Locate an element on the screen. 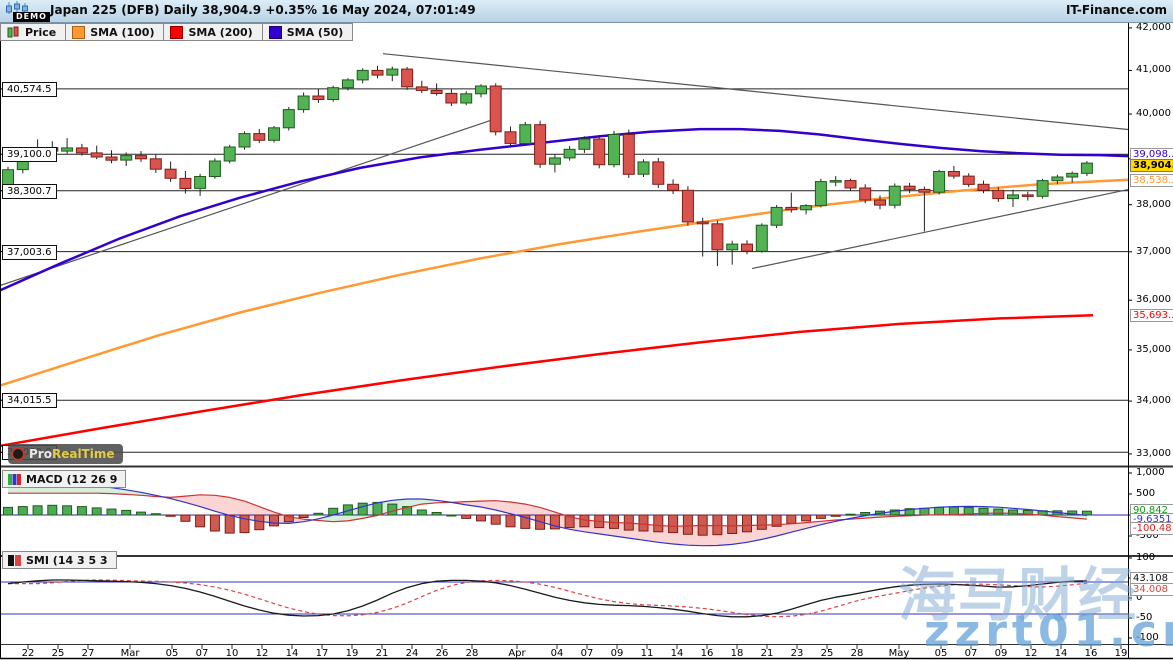 Image resolution: width=1173 pixels, height=660 pixels. legend-sma50: SMA (50) is located at coordinates (308, 32).